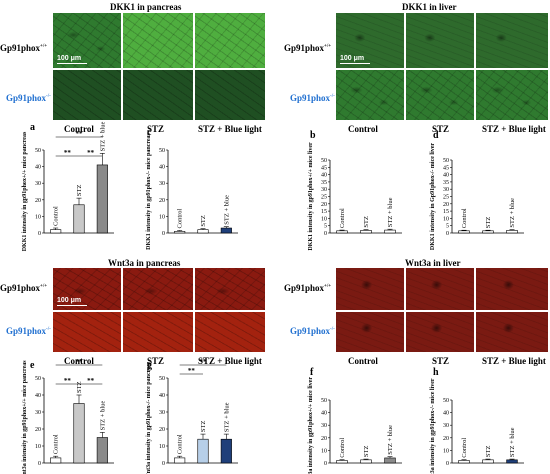  What do you see at coordinates (370, 289) in the screenshot?
I see `micrograph-wnt3a-liver-wt-control` at bounding box center [370, 289].